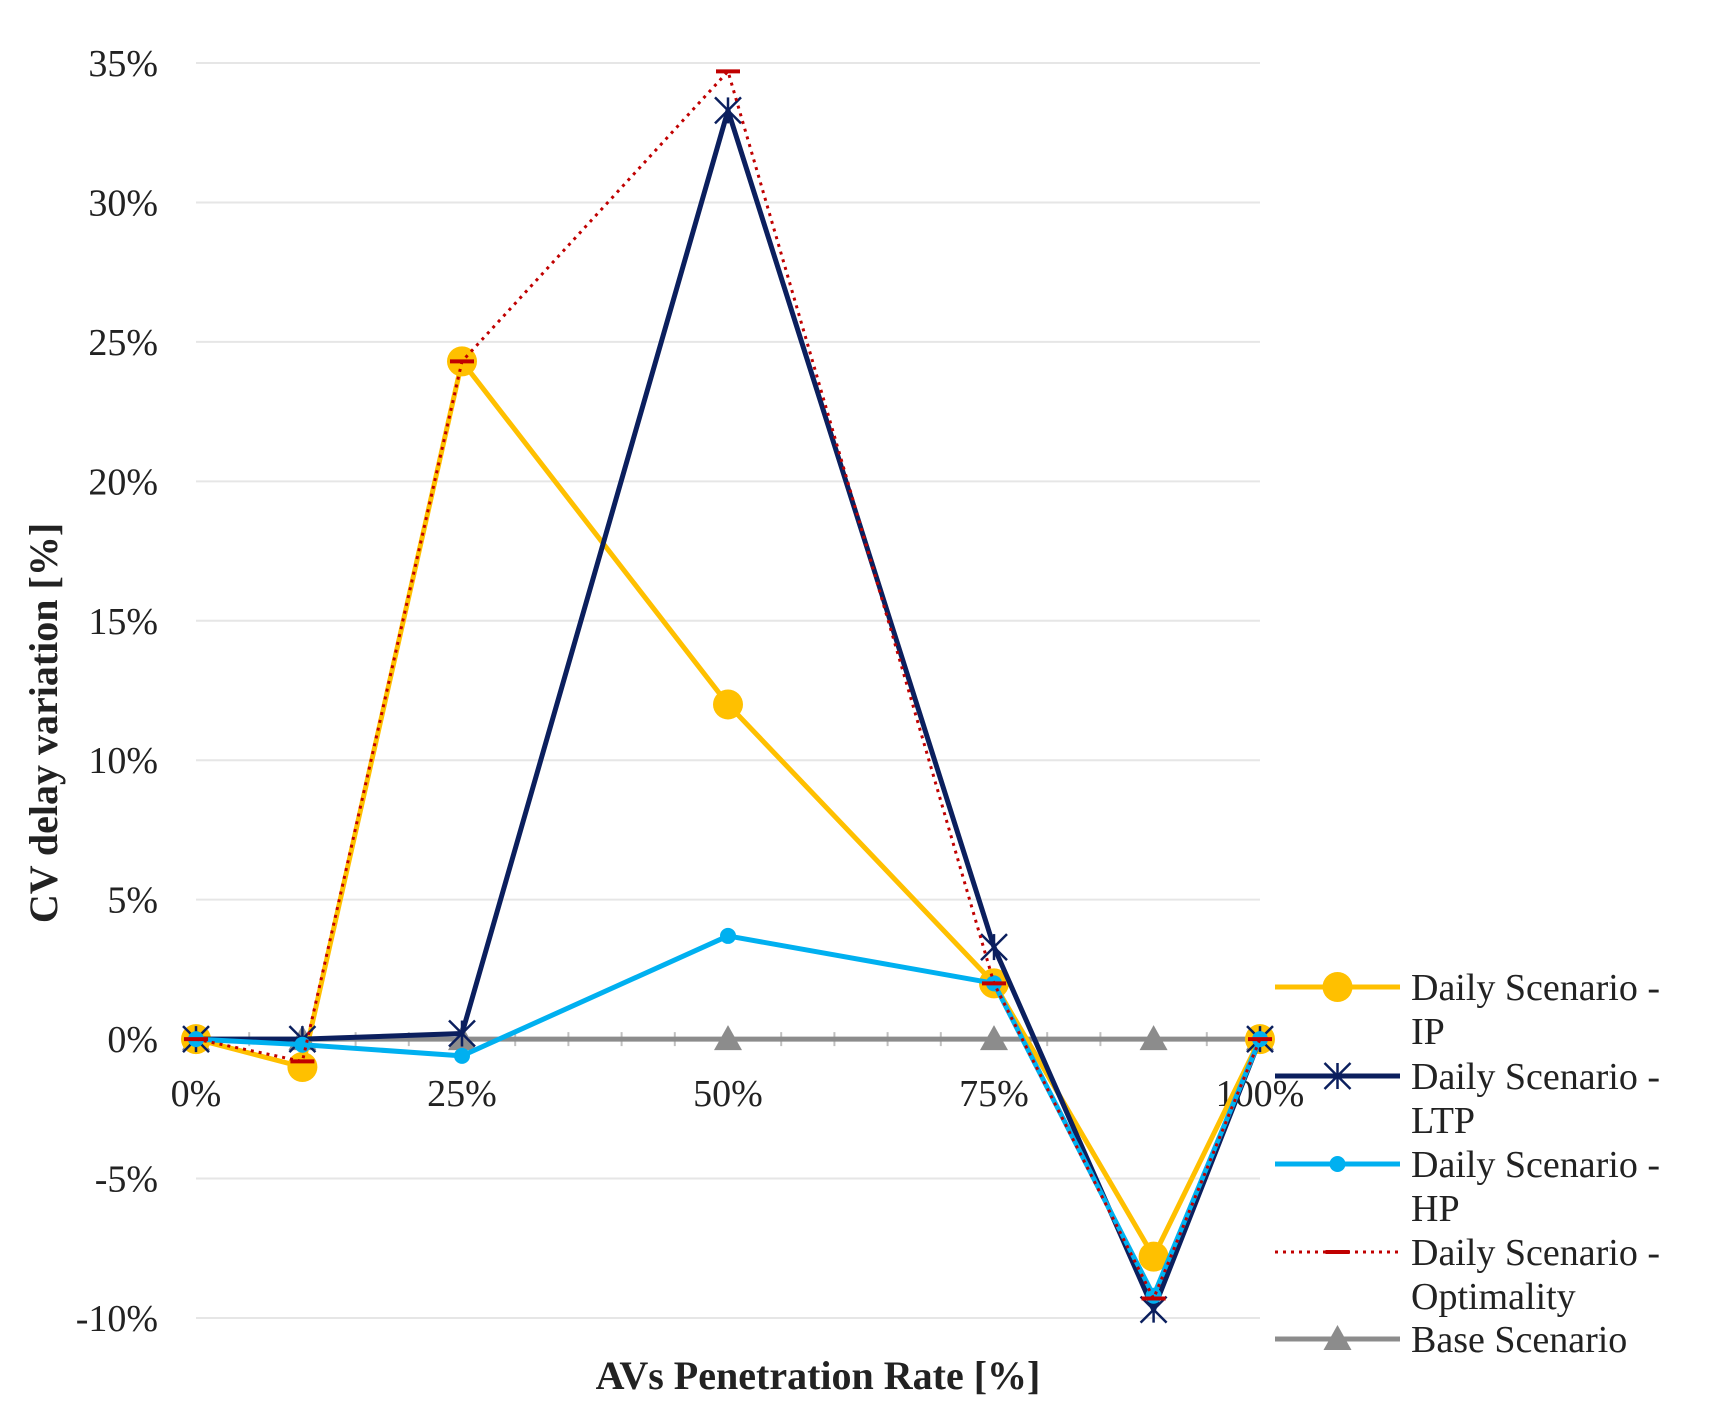 The width and height of the screenshot is (1712, 1425). Describe the element at coordinates (1519, 1340) in the screenshot. I see `legend-label: Base Scenario` at that location.